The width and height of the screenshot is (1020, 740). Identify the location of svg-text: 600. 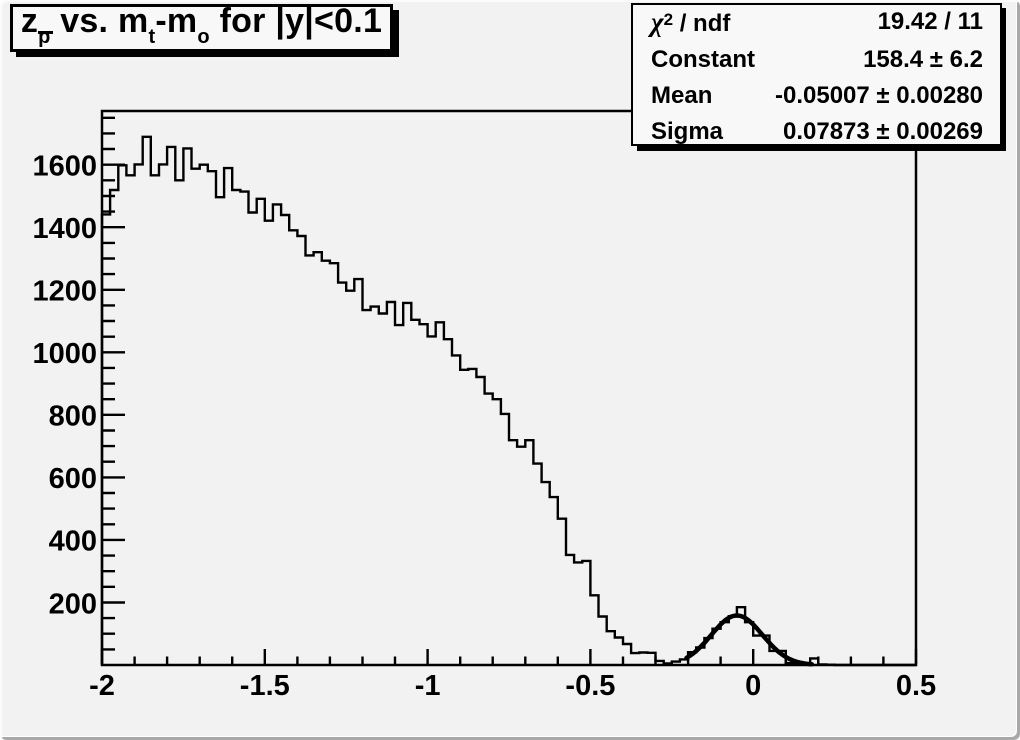
(73, 479).